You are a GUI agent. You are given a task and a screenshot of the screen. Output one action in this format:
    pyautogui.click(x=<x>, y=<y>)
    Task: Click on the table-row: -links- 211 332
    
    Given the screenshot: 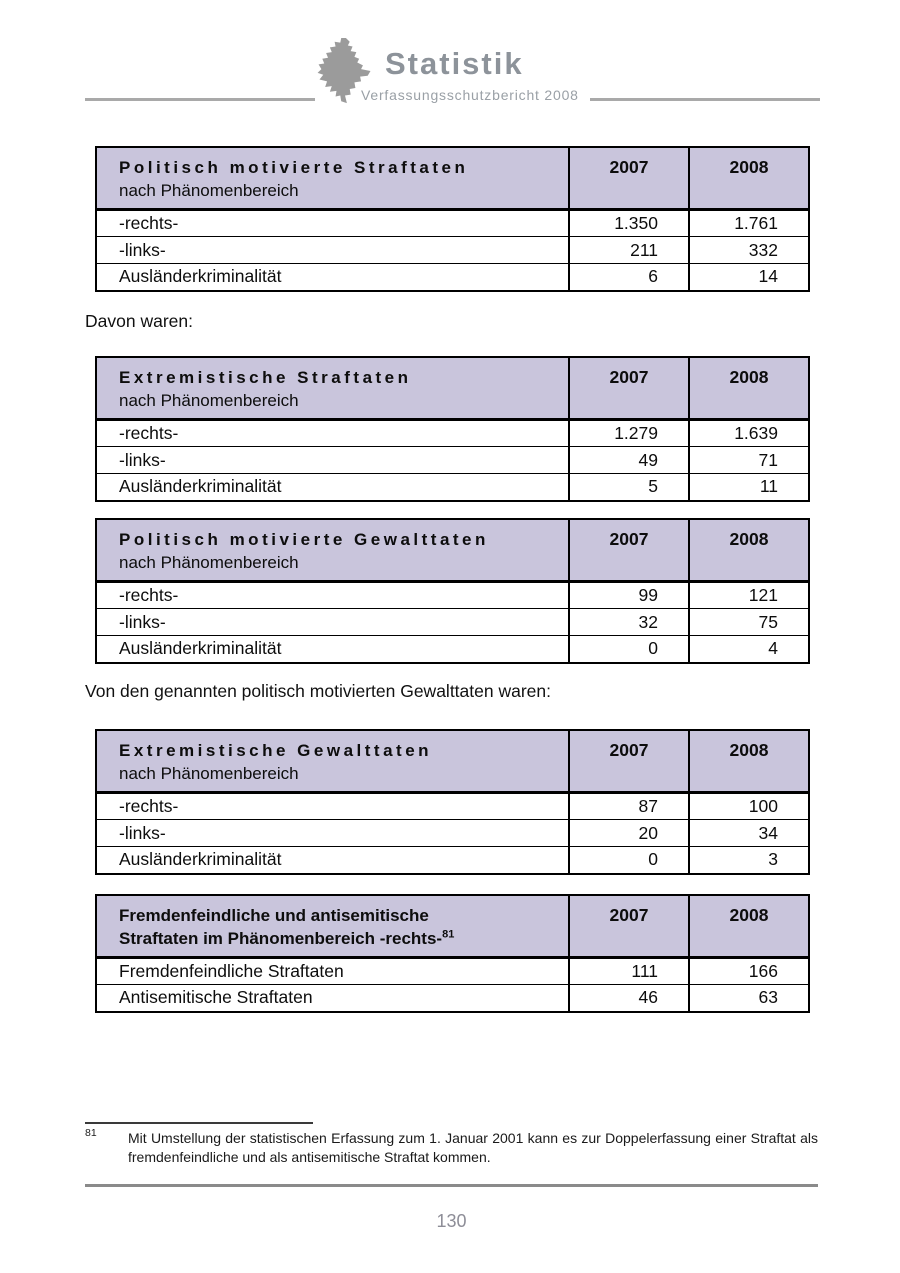 What is the action you would take?
    pyautogui.click(x=452, y=250)
    